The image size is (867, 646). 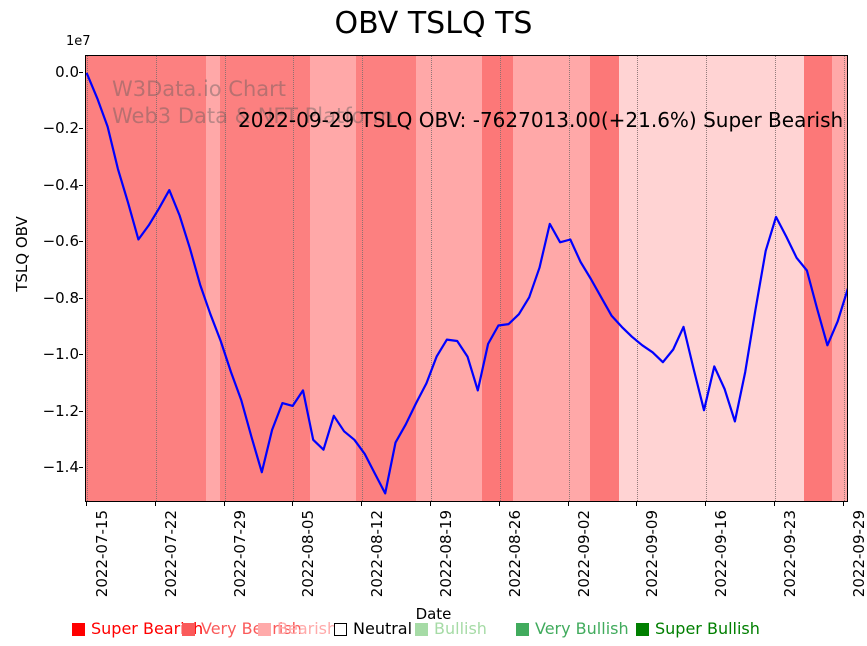 What do you see at coordinates (790, 554) in the screenshot?
I see `x-tick-label: 2022-09-23` at bounding box center [790, 554].